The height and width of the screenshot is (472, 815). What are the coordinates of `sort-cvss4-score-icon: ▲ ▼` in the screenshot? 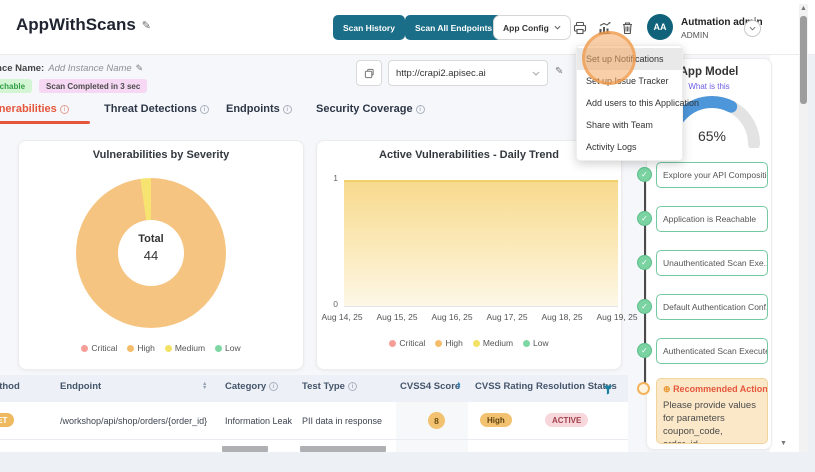 It's located at (459, 386).